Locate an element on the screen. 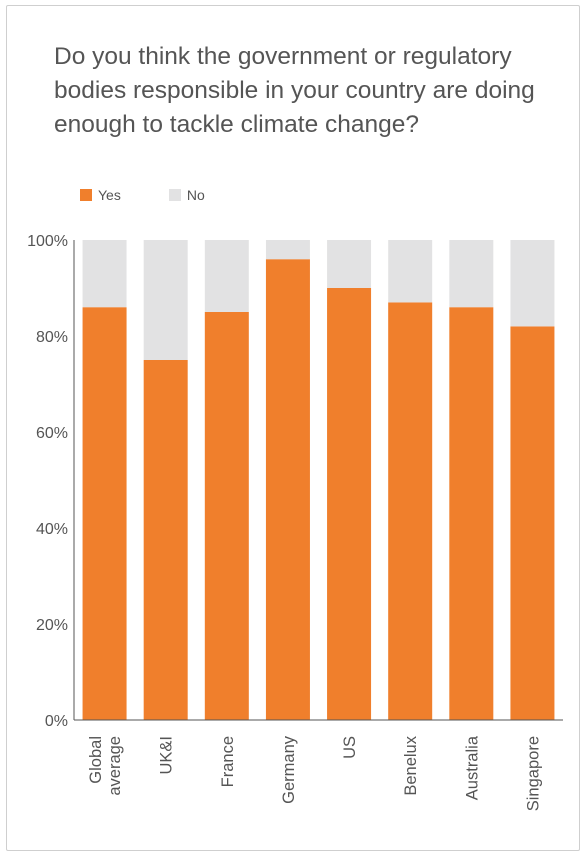 The image size is (588, 858). y-tick-label: 60% is located at coordinates (52, 433).